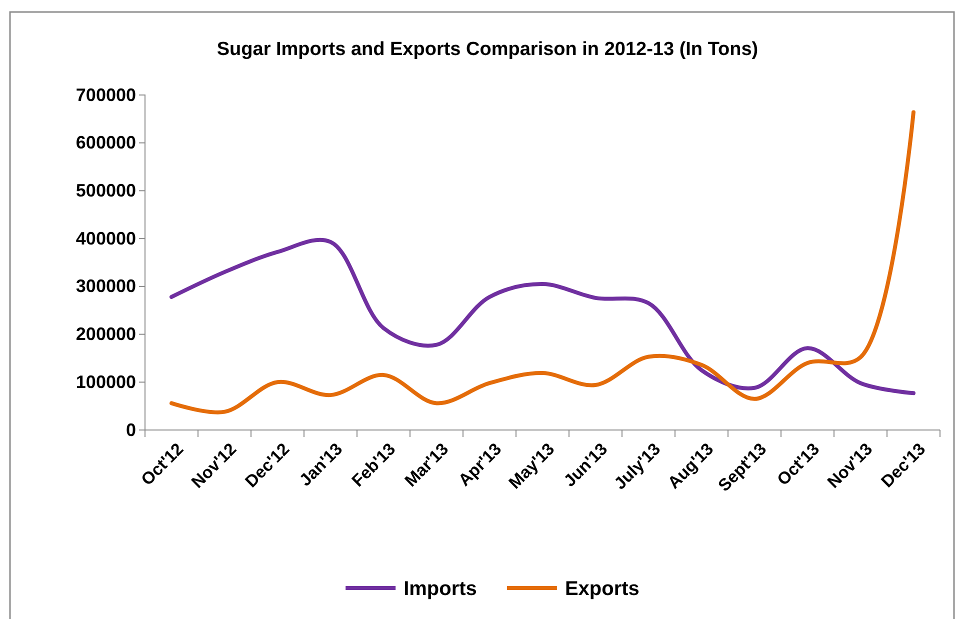  Describe the element at coordinates (131, 430) in the screenshot. I see `y-tick-label: 0` at that location.